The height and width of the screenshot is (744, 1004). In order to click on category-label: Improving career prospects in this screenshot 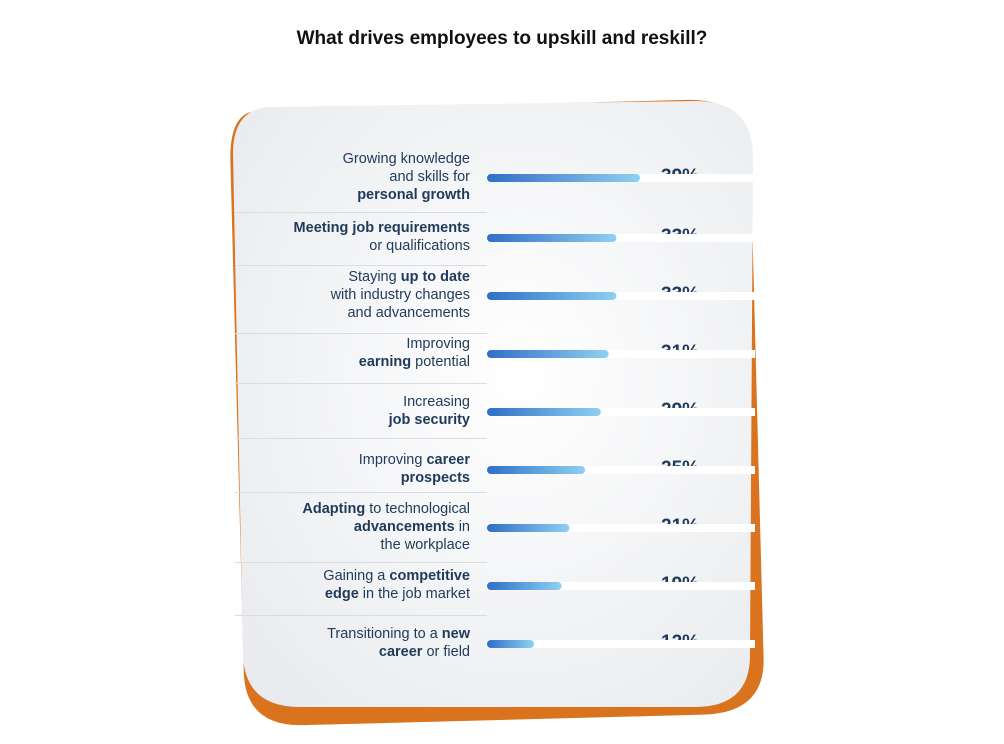, I will do `click(414, 469)`.